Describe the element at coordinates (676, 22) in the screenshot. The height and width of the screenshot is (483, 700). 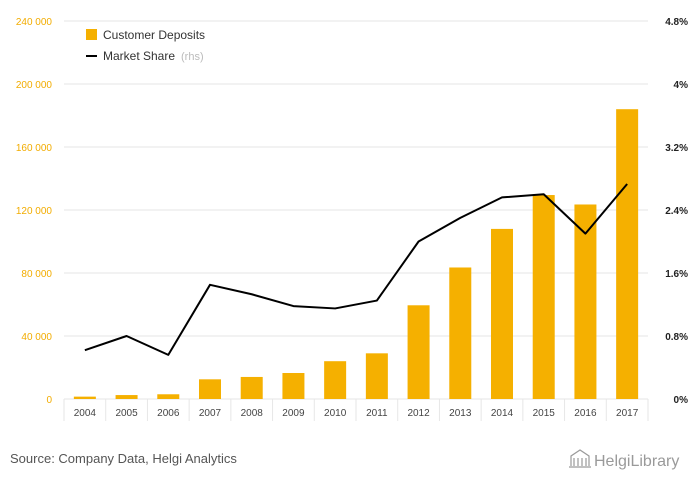
I see `right-axis-tick-label: 4.8%` at that location.